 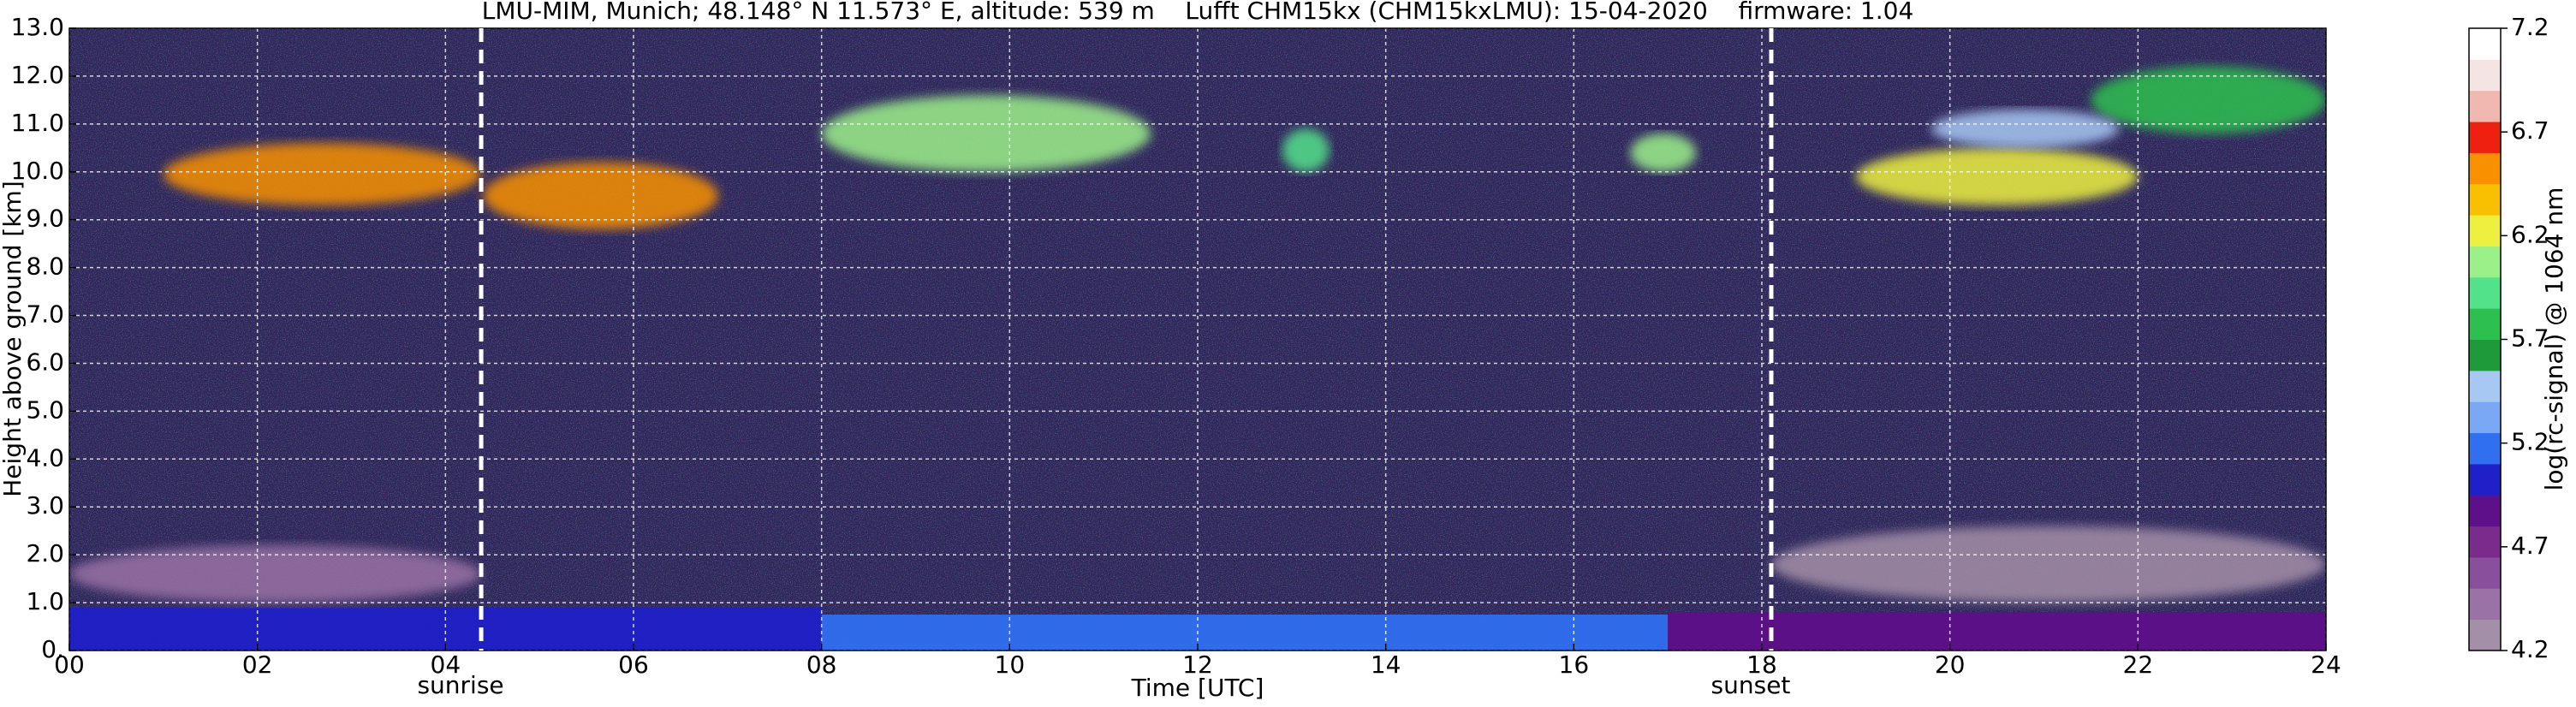 I want to click on colorbar-tick-label: 6.2, so click(x=2530, y=234).